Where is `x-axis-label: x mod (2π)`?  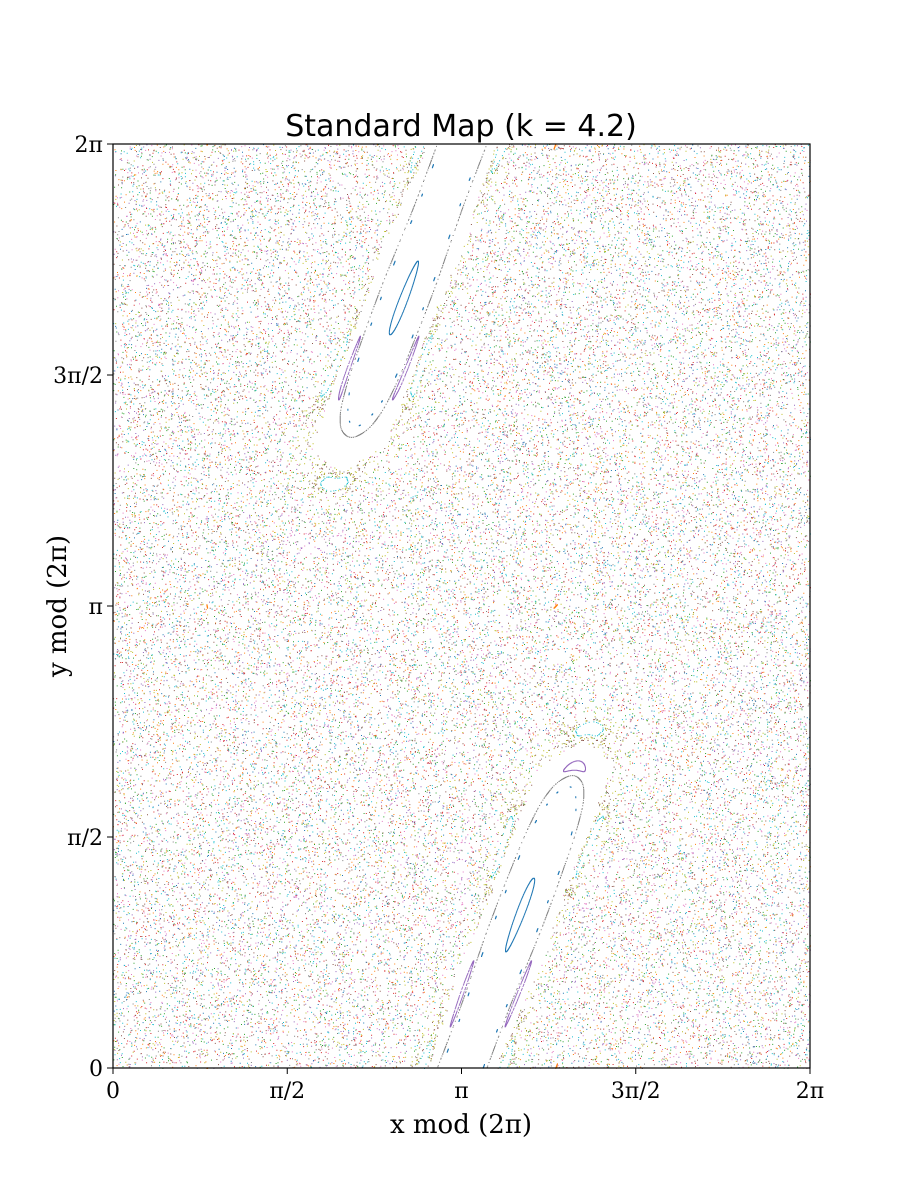
x-axis-label: x mod (2π) is located at coordinates (461, 1125).